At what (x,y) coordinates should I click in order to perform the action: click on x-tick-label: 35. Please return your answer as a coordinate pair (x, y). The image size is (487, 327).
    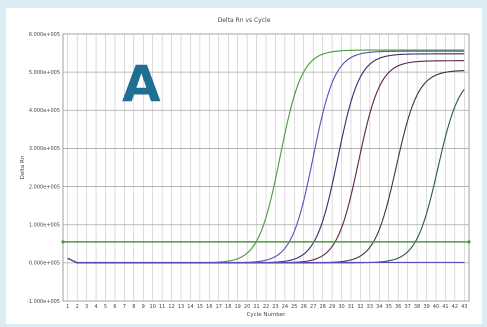
    Looking at the image, I should click on (389, 307).